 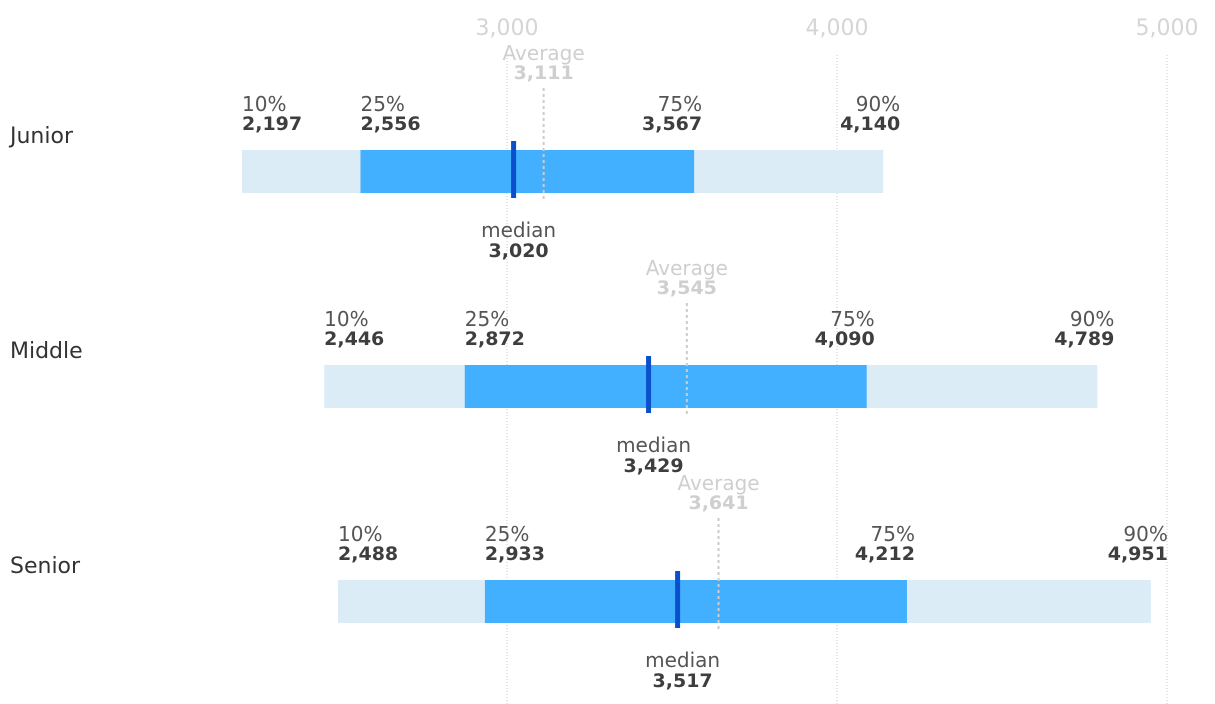 I want to click on p75-value-junior: 3,567, so click(x=672, y=124).